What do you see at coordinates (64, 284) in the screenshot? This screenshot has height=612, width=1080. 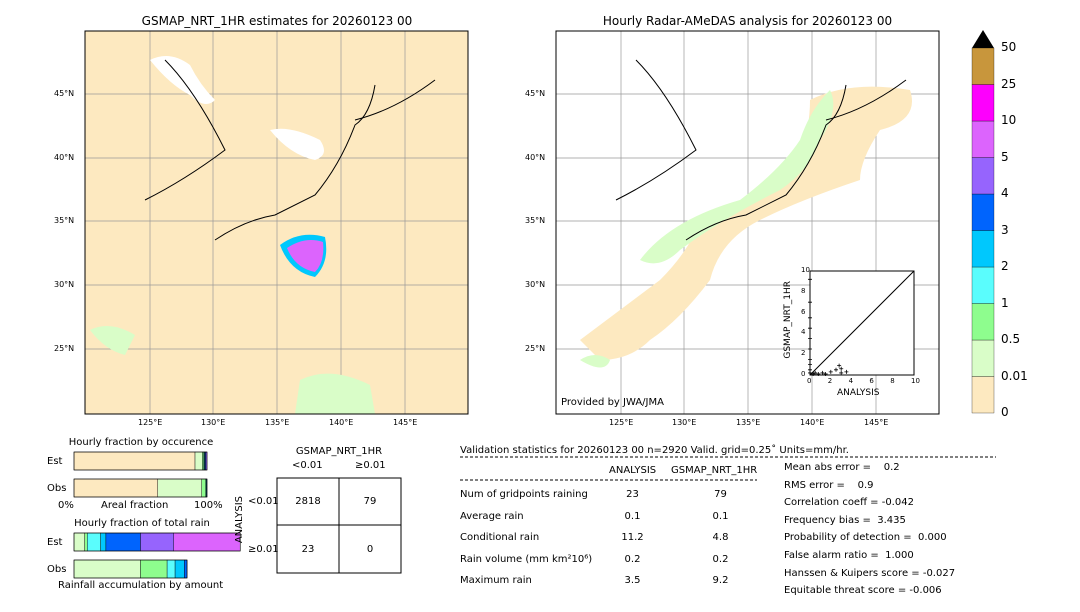 I see `left-map-lat-label: 30°N` at bounding box center [64, 284].